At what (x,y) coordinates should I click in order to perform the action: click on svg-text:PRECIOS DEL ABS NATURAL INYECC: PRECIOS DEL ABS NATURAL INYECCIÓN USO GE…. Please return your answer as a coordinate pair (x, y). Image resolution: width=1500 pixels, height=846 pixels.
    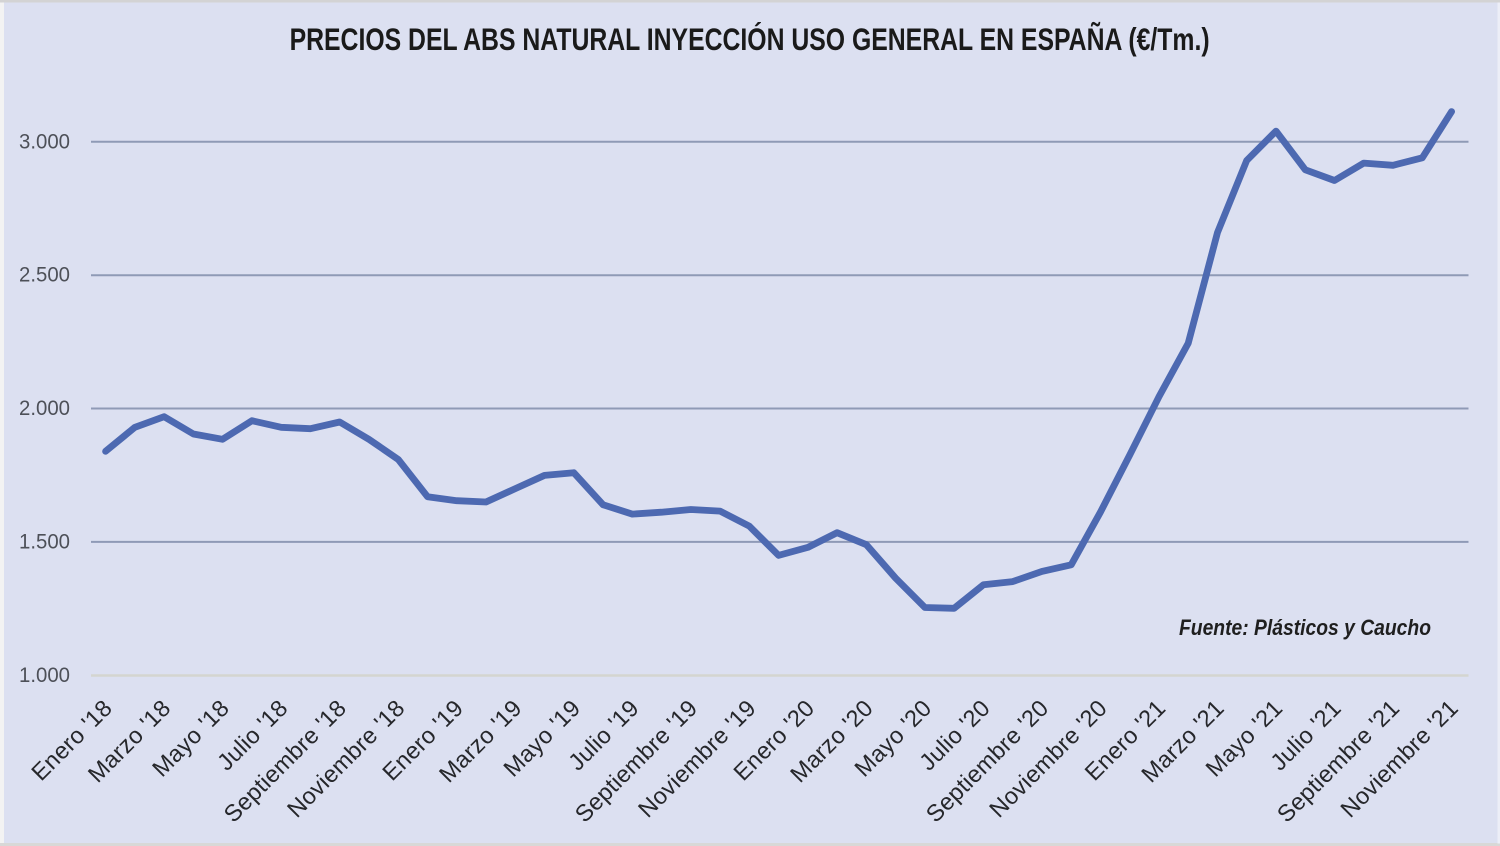
    Looking at the image, I should click on (750, 39).